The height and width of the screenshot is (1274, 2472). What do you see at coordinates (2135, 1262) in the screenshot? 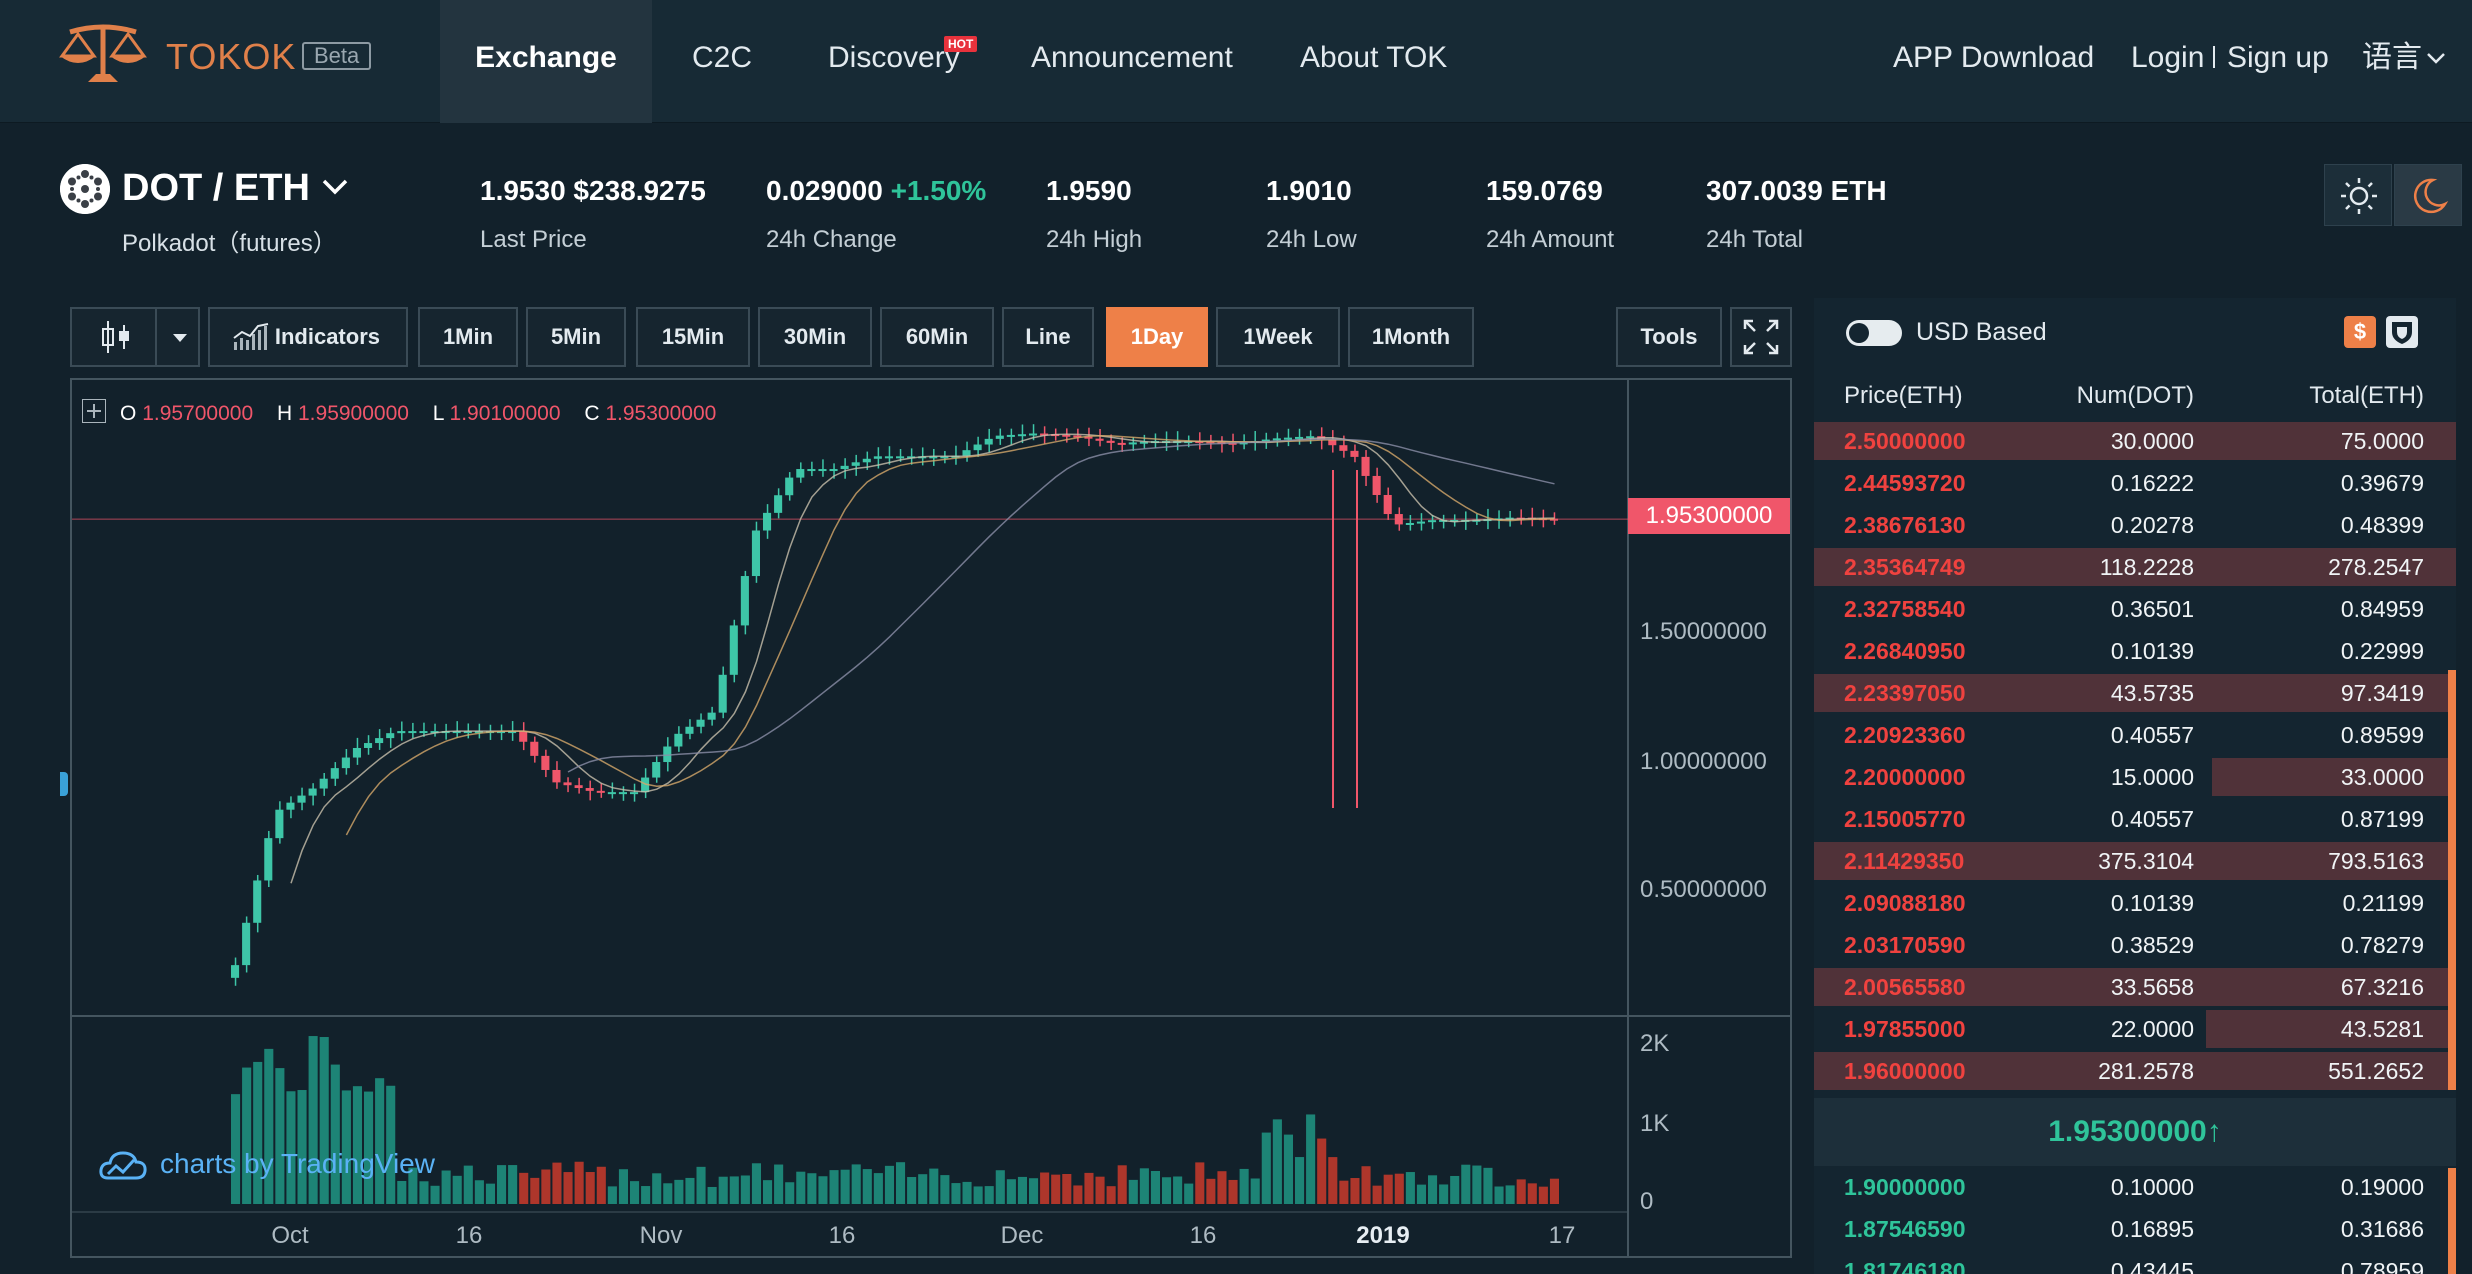
I see `bid-row: 1.81746180 0.43445 0.78959` at bounding box center [2135, 1262].